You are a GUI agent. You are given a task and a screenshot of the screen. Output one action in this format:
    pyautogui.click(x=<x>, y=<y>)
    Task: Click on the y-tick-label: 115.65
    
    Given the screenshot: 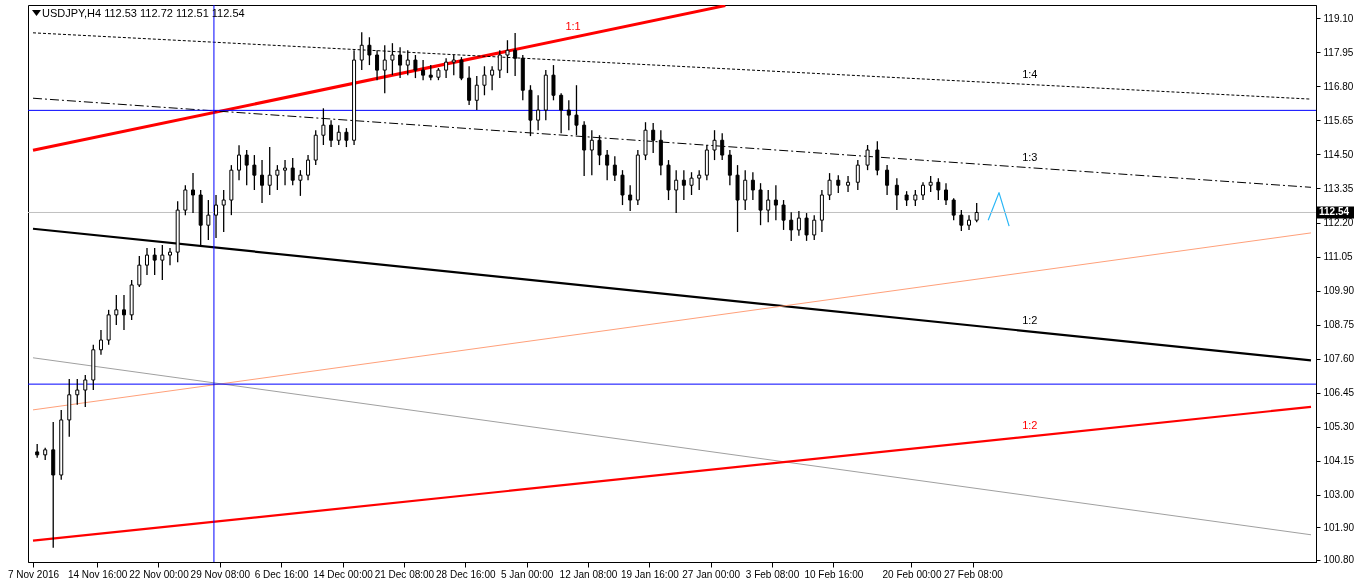 What is the action you would take?
    pyautogui.click(x=1338, y=120)
    